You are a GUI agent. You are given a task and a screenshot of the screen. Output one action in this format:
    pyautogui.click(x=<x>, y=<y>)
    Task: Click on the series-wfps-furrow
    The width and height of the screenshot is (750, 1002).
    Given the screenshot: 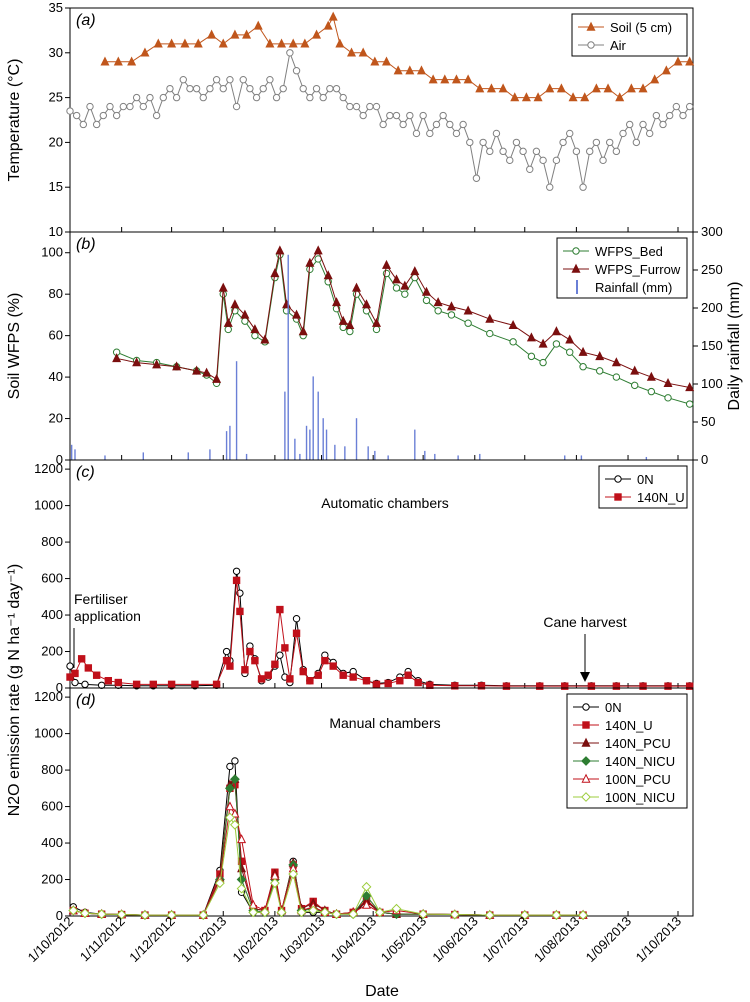 What is the action you would take?
    pyautogui.click(x=403, y=318)
    